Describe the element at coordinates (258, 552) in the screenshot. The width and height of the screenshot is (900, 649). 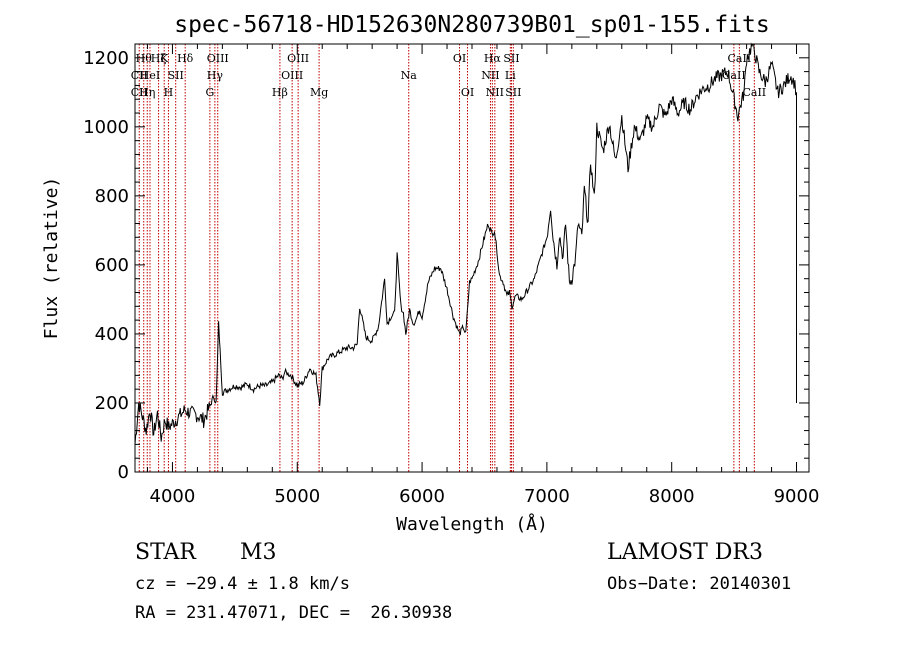
I see `object-subclass: M3` at that location.